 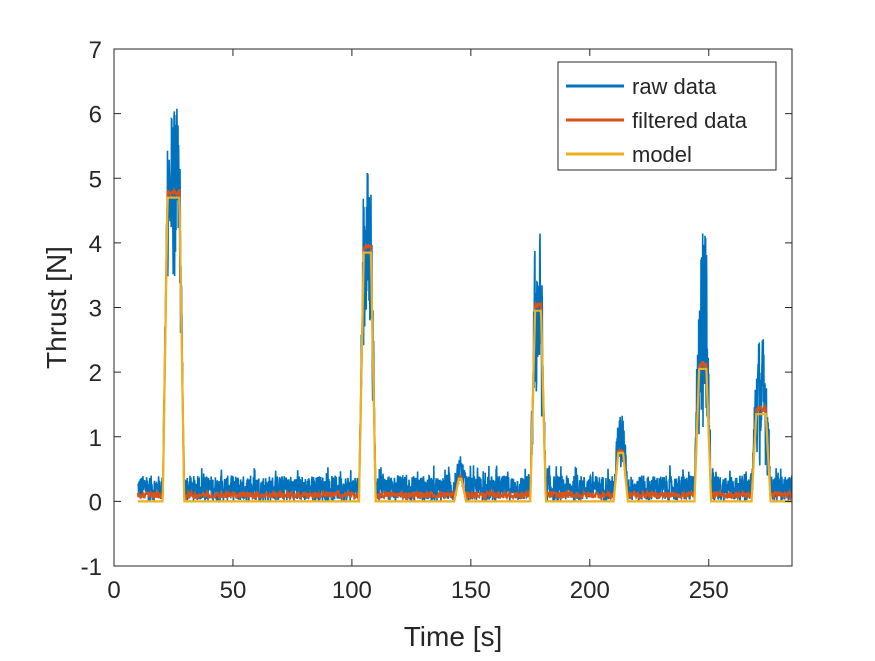 What do you see at coordinates (674, 86) in the screenshot?
I see `legend-label-raw-data: raw data` at bounding box center [674, 86].